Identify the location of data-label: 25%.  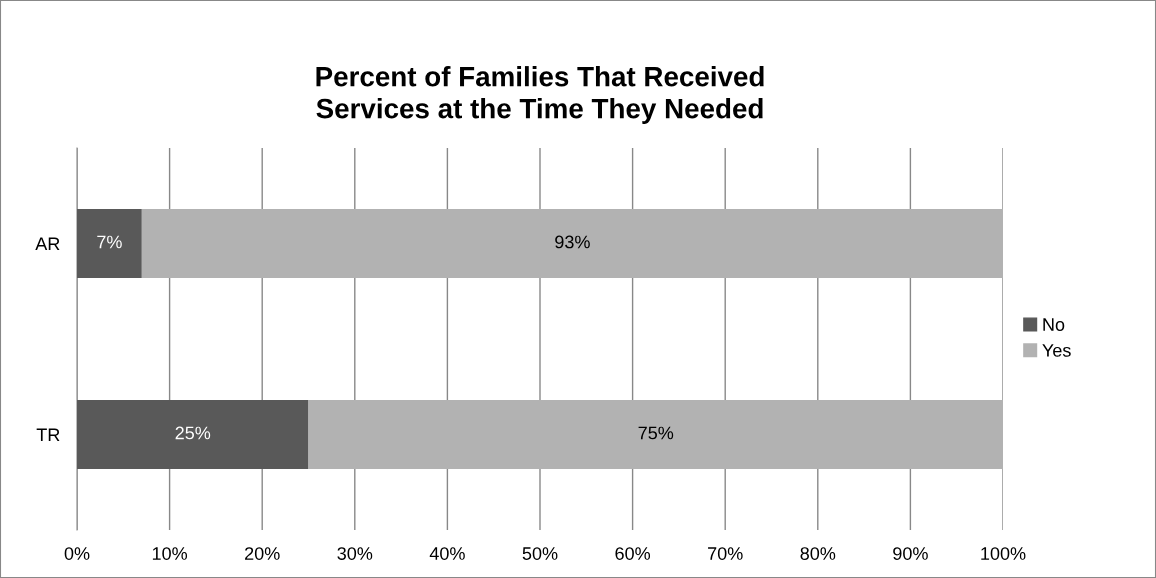
(193, 433).